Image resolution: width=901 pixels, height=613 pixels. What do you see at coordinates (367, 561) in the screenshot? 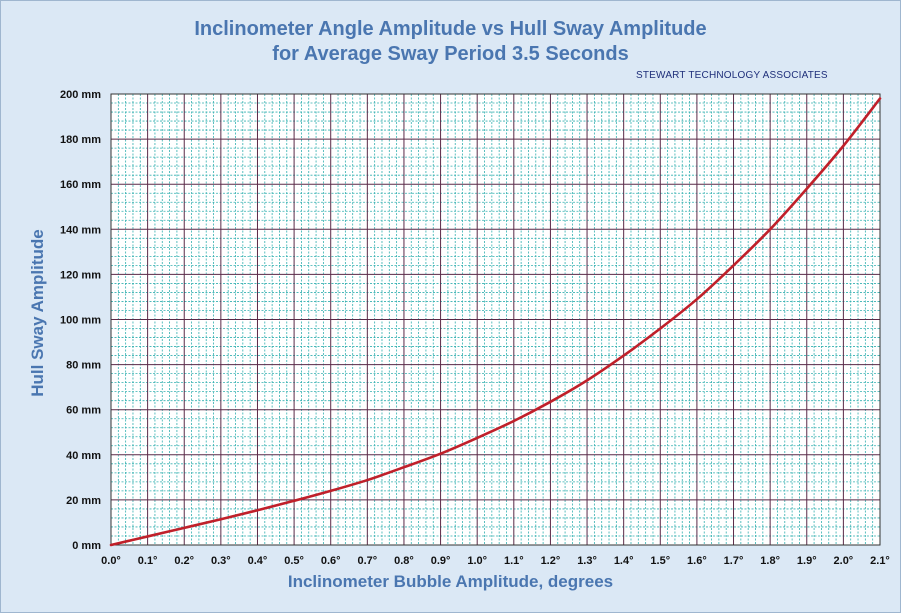
I see `x-tick-label: 0.7°` at bounding box center [367, 561].